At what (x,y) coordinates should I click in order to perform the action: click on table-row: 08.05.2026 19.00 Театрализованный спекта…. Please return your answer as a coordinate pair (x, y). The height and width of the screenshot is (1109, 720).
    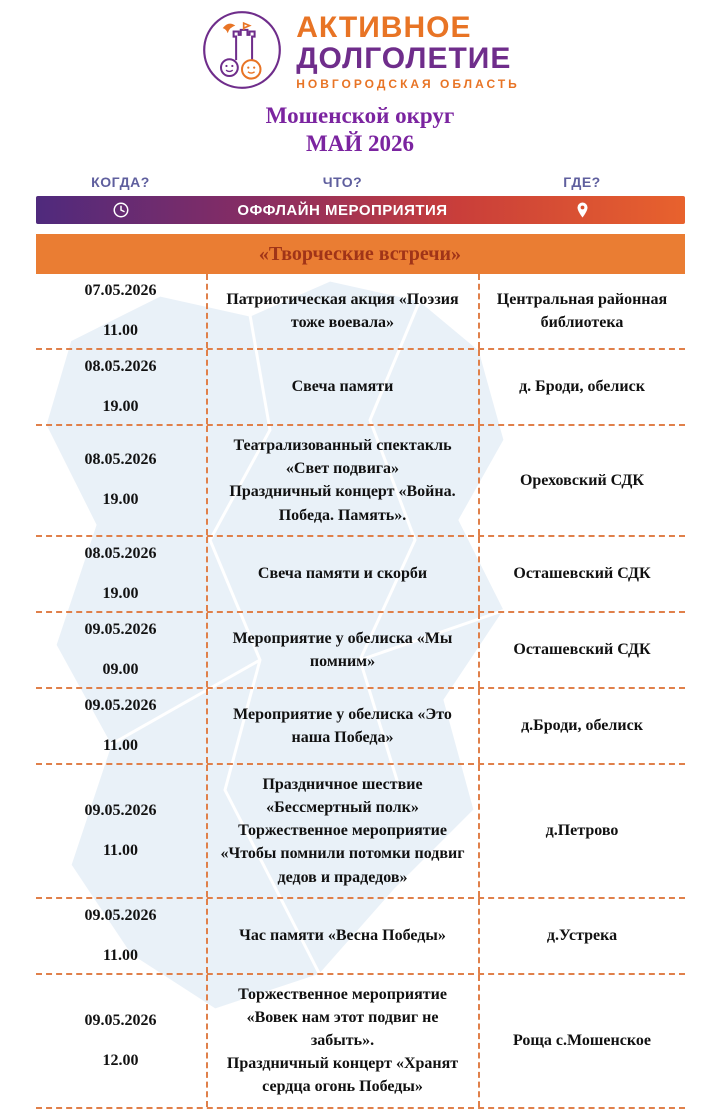
    Looking at the image, I should click on (360, 481).